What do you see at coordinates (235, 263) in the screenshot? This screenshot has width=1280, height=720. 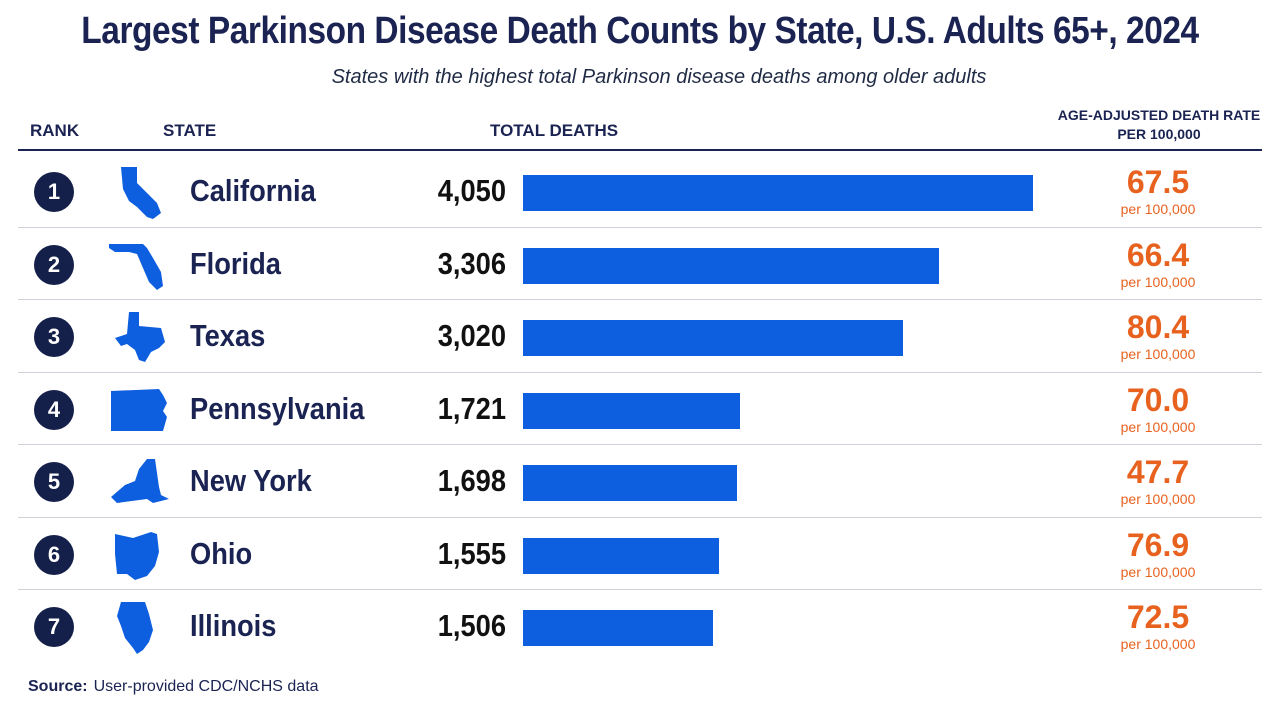 I see `state-name: Florida` at bounding box center [235, 263].